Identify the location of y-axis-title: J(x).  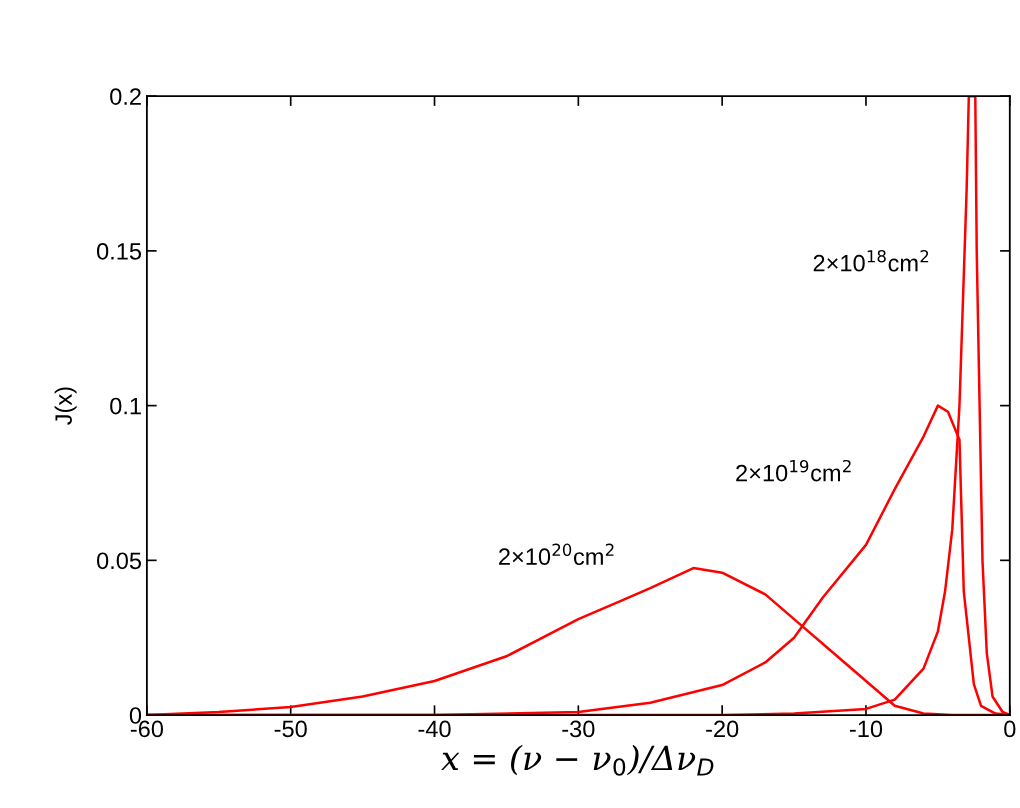
(65, 406).